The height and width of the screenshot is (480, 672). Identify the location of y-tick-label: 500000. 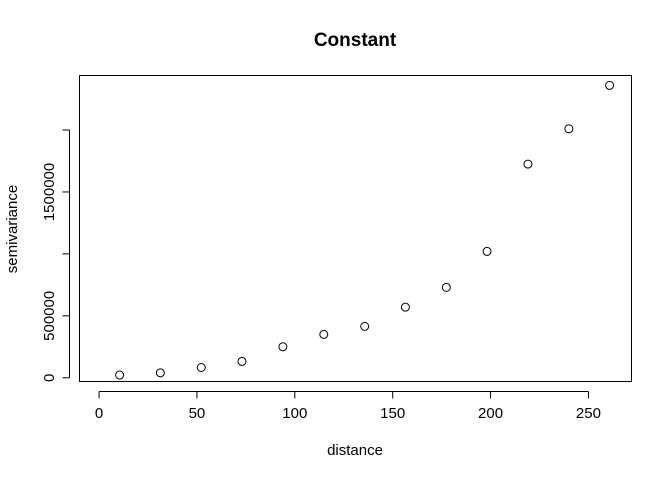
(49, 316).